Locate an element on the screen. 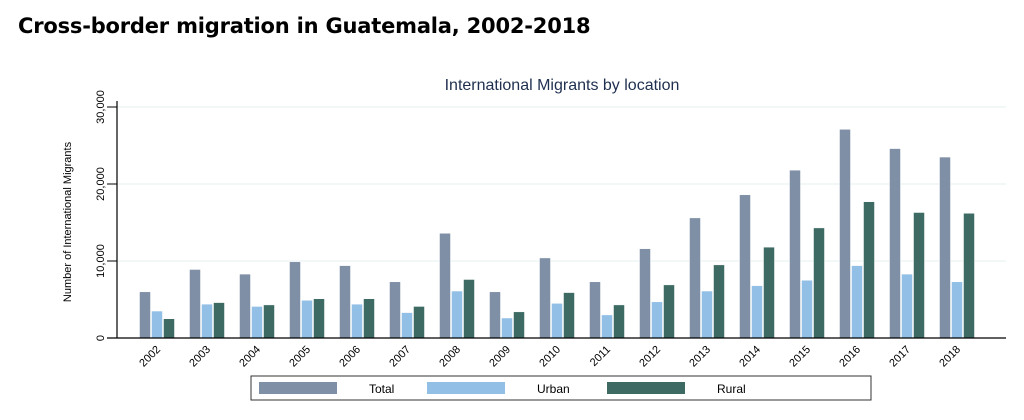 The width and height of the screenshot is (1024, 420). bar-total-2005 is located at coordinates (295, 300).